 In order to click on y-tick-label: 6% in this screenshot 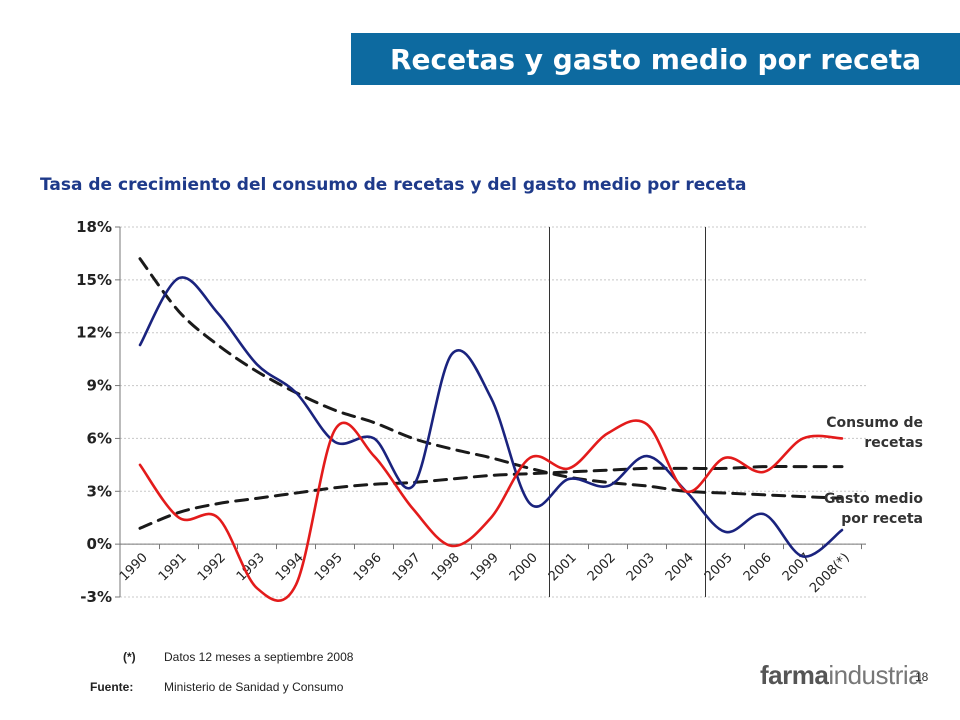, I will do `click(99, 438)`.